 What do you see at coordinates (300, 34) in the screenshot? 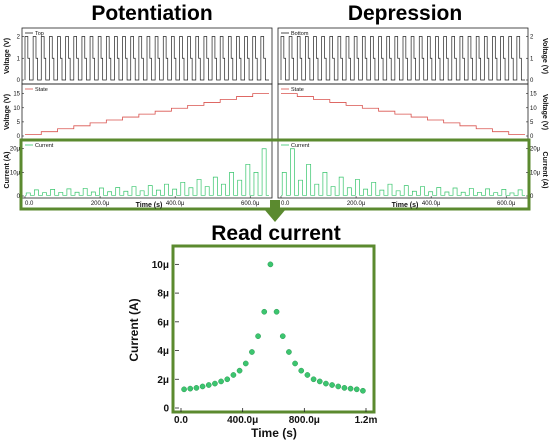
I see `legend-bottom: Bottom` at bounding box center [300, 34].